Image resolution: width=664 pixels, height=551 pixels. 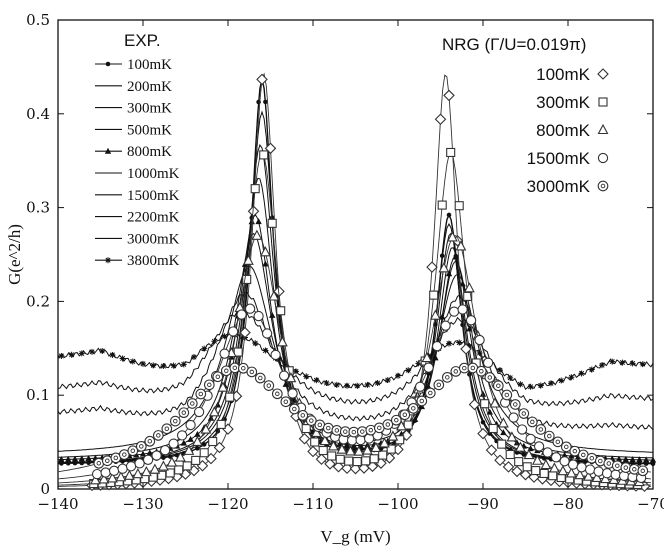 What do you see at coordinates (603, 158) in the screenshot?
I see `nrg-legend-marker` at bounding box center [603, 158].